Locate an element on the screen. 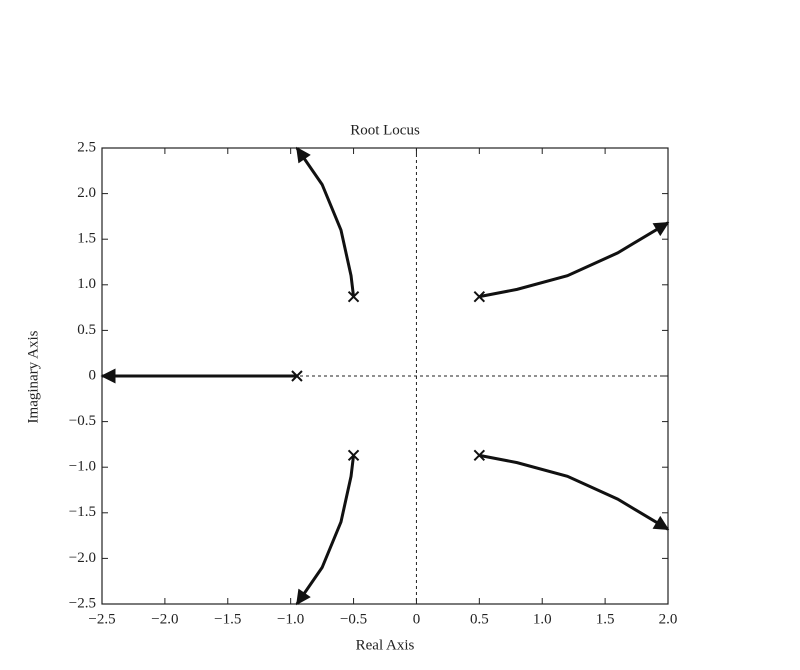  y-tick-label: 1.0 is located at coordinates (86, 284).